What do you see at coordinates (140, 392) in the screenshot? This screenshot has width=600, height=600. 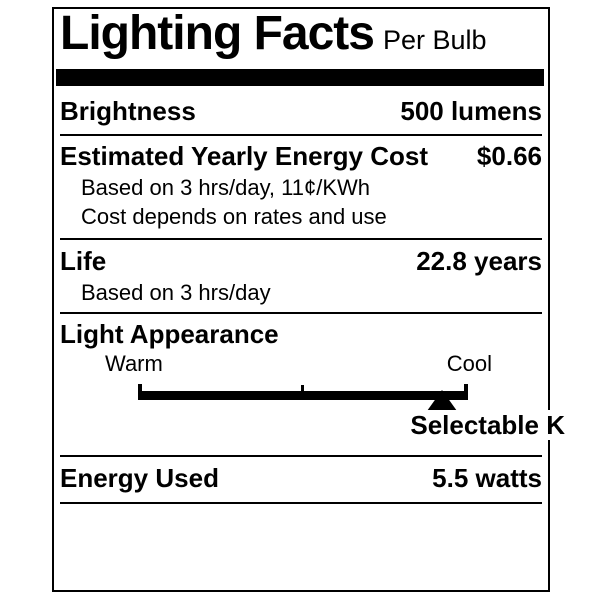 I see `scale-tick-left` at bounding box center [140, 392].